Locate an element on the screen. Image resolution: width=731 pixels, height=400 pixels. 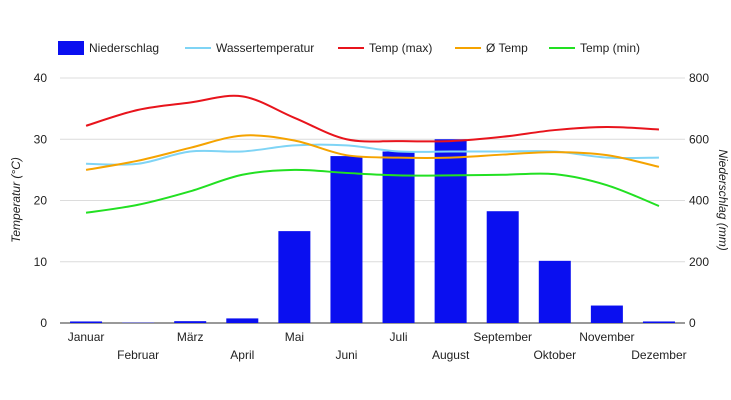
y-left-tick-label: 0 is located at coordinates (43, 323).